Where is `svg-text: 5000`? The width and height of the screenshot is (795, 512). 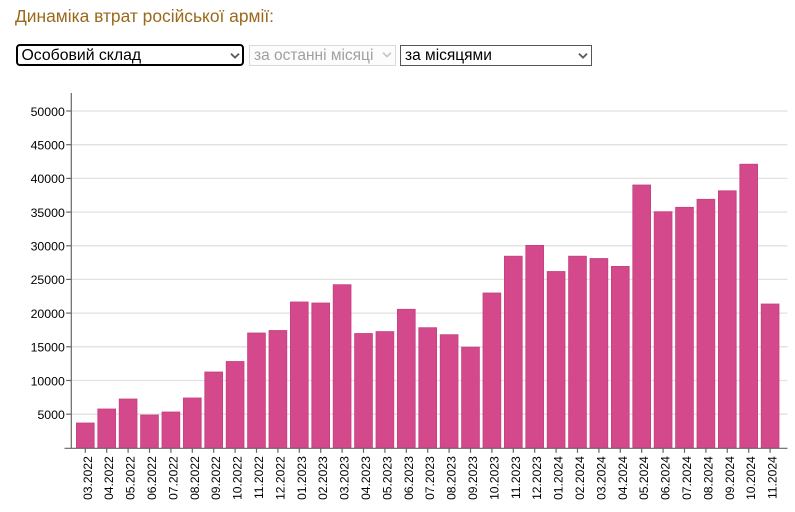
svg-text: 5000 is located at coordinates (51, 415).